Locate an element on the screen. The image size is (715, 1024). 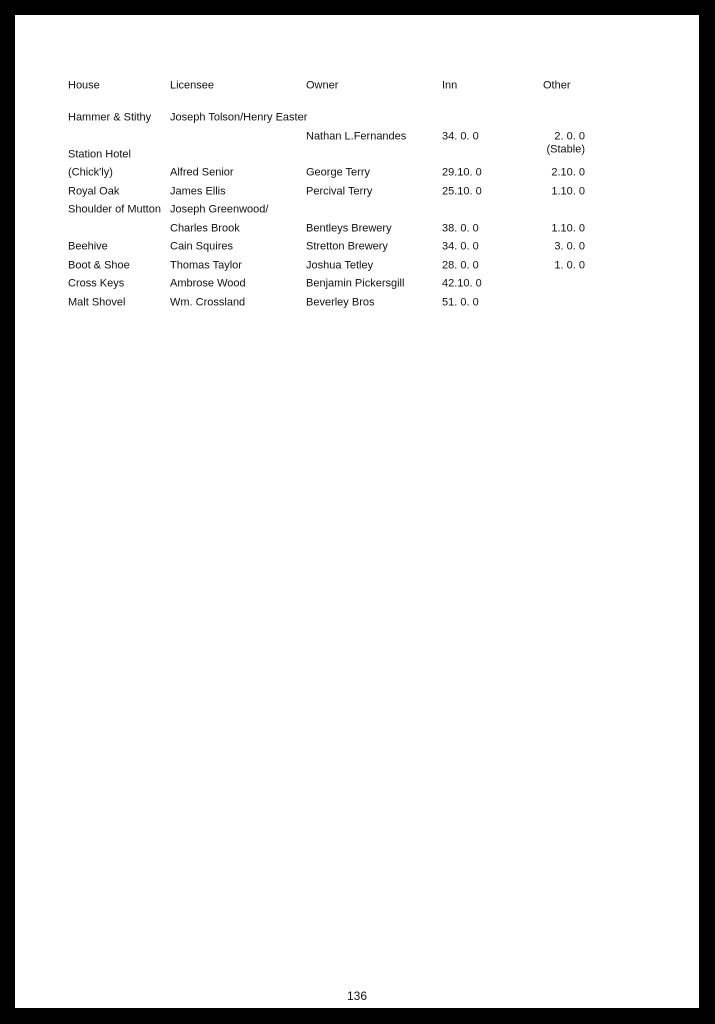
cell-owner: Percival Terry is located at coordinates (339, 191).